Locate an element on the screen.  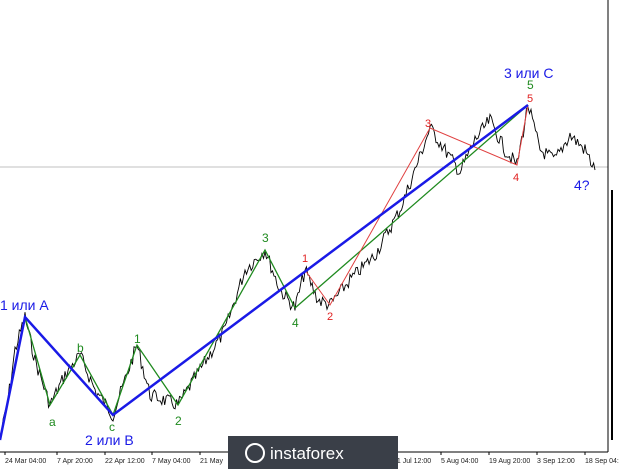
wave-label: a is located at coordinates (52, 422).